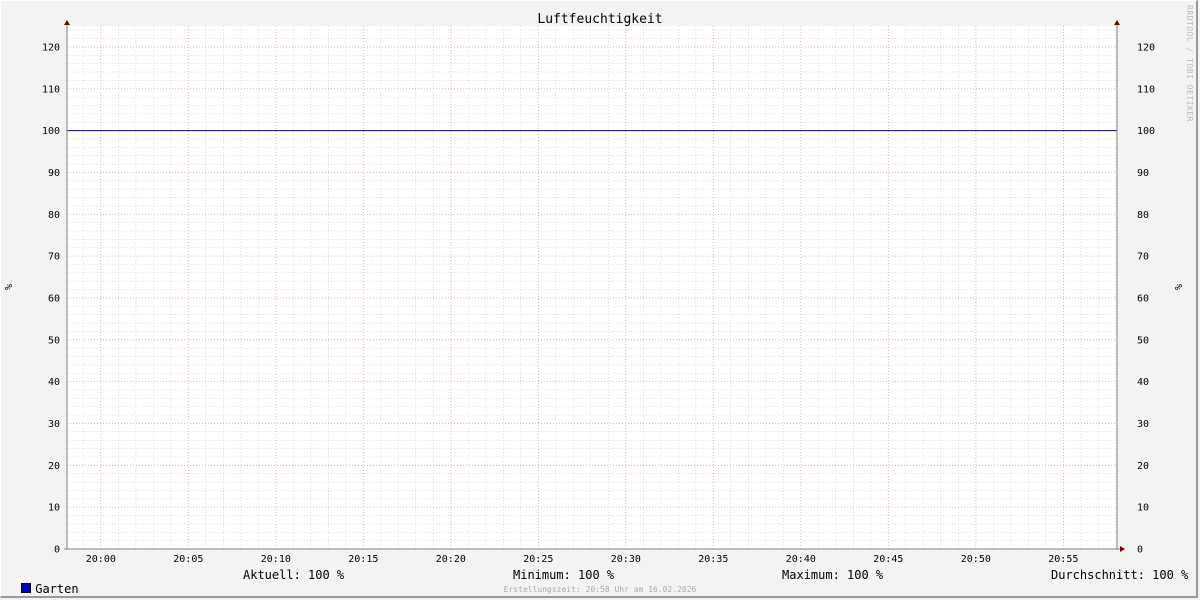  What do you see at coordinates (451, 559) in the screenshot?
I see `x-tick-label: 20:20` at bounding box center [451, 559].